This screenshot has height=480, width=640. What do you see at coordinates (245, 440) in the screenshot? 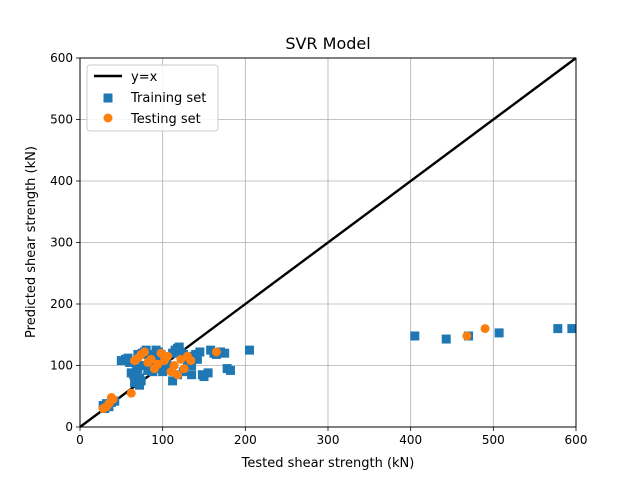
I see `x-tick-label: 200` at bounding box center [245, 440].